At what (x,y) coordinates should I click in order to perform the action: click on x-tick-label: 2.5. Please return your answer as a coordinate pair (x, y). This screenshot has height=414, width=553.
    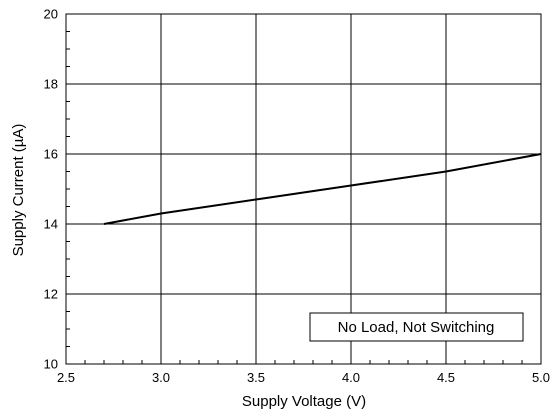
    Looking at the image, I should click on (66, 377).